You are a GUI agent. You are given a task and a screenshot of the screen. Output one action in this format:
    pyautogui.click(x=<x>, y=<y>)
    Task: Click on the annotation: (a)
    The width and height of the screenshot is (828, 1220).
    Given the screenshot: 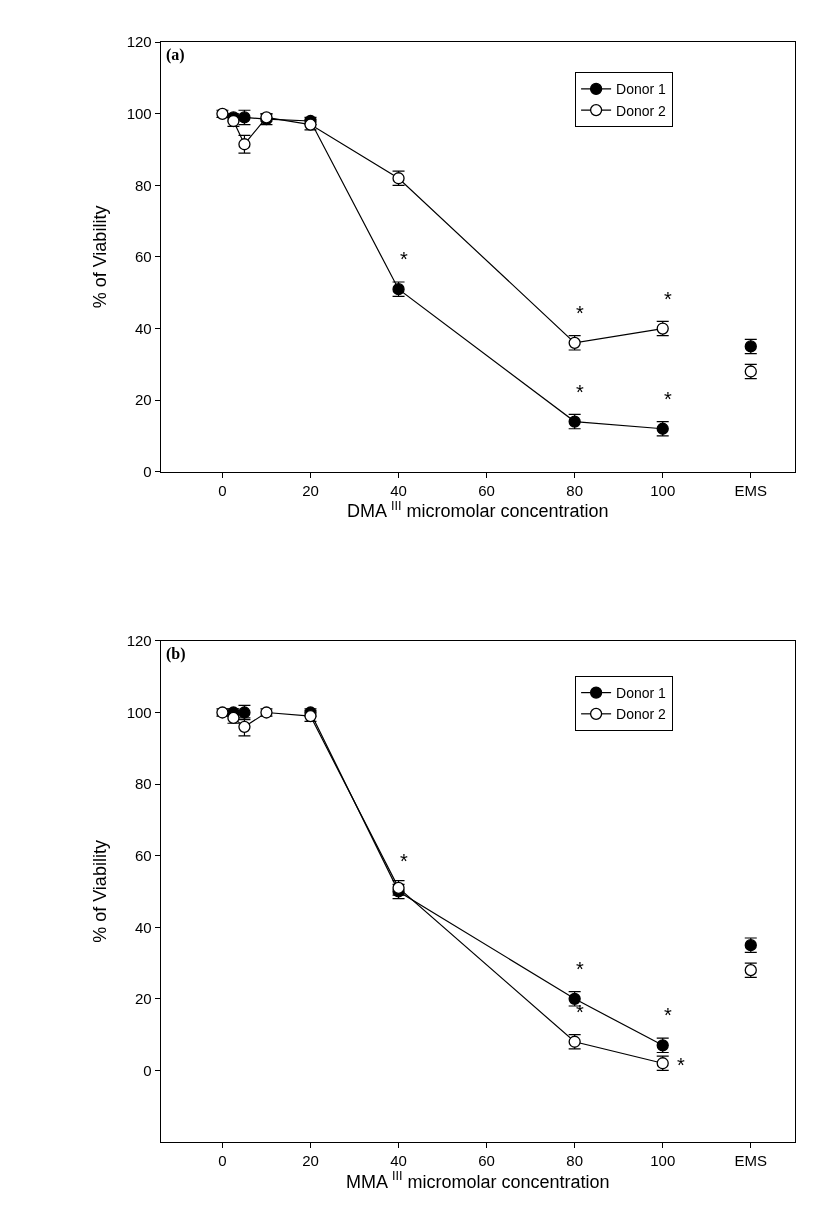 What is the action you would take?
    pyautogui.click(x=175, y=55)
    